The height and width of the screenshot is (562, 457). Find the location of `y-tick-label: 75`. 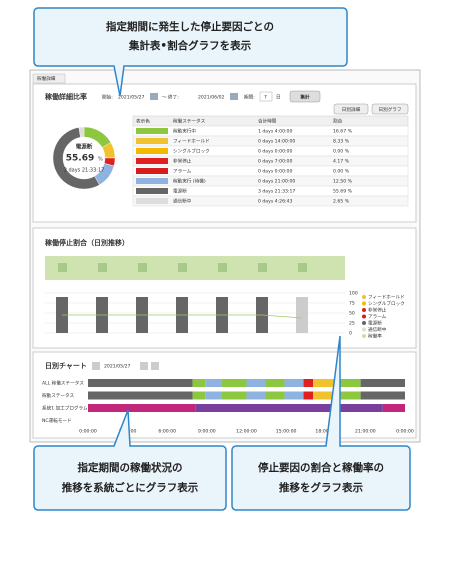

y-tick-label: 75 is located at coordinates (352, 304).